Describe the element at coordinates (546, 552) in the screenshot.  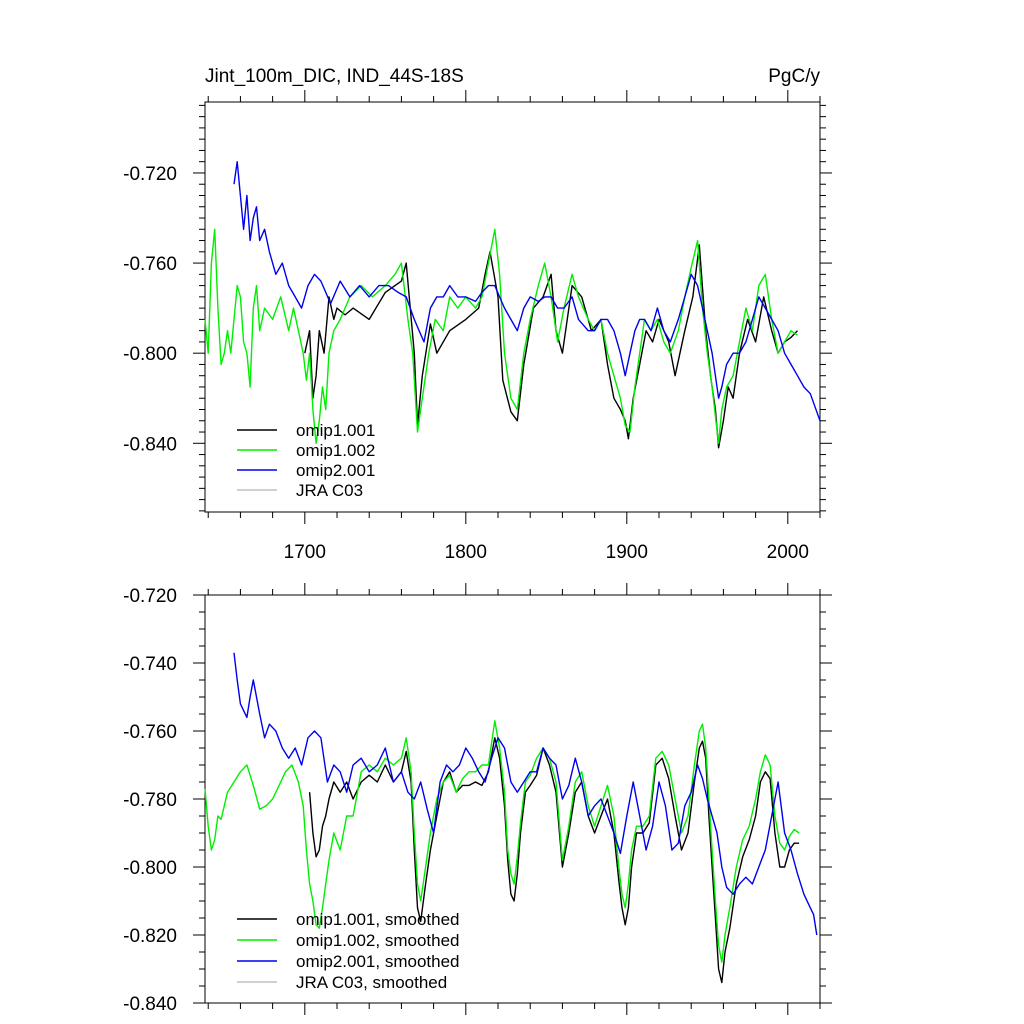
I see `top-x-tick-labels: 1700 1800 1900 2000` at that location.